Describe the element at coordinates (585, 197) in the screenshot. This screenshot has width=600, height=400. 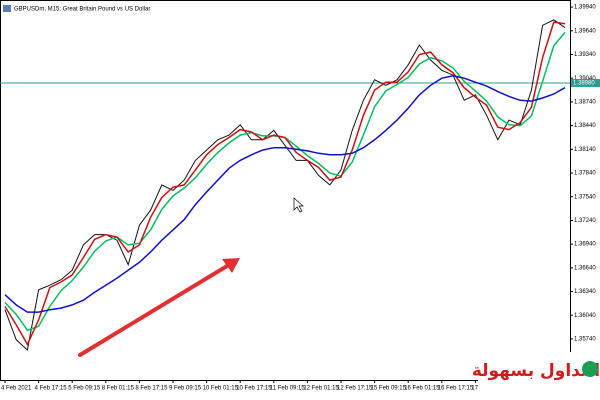
I see `y-tick-label: 1.37540` at that location.